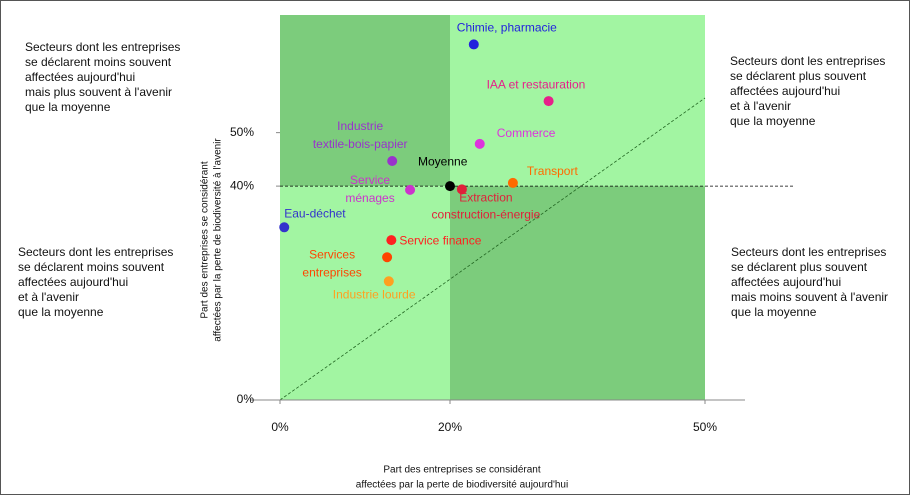 The image size is (910, 495). What do you see at coordinates (370, 180) in the screenshot?
I see `point-label: Service` at bounding box center [370, 180].